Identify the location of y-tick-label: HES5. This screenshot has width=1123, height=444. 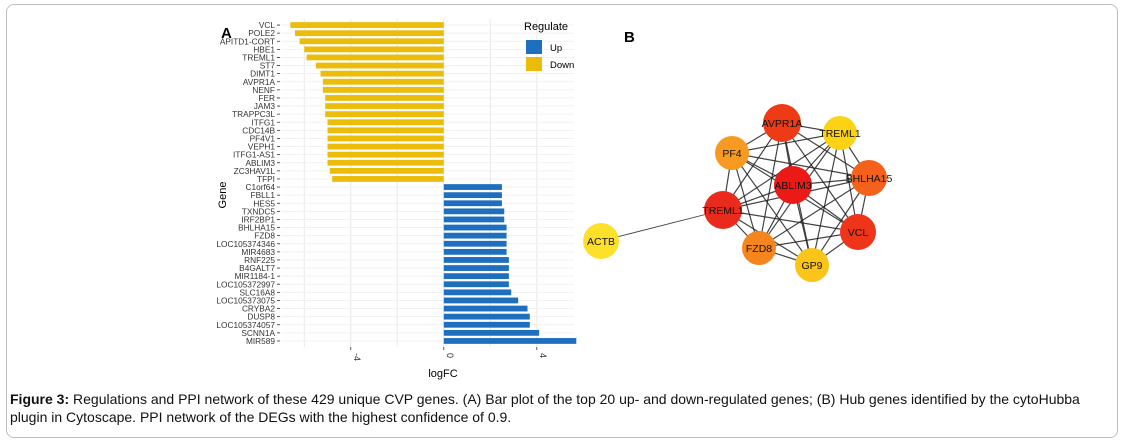
(264, 203).